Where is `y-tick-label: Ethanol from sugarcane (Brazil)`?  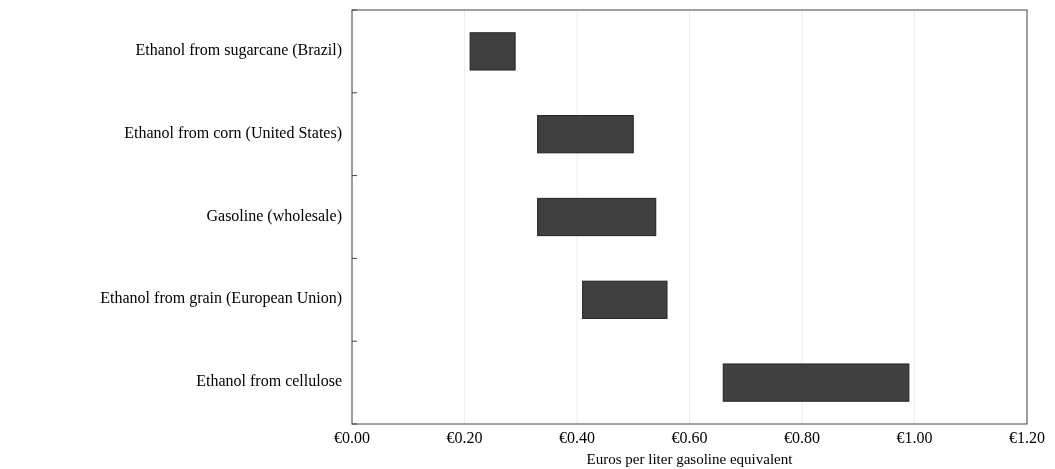 y-tick-label: Ethanol from sugarcane (Brazil) is located at coordinates (238, 50).